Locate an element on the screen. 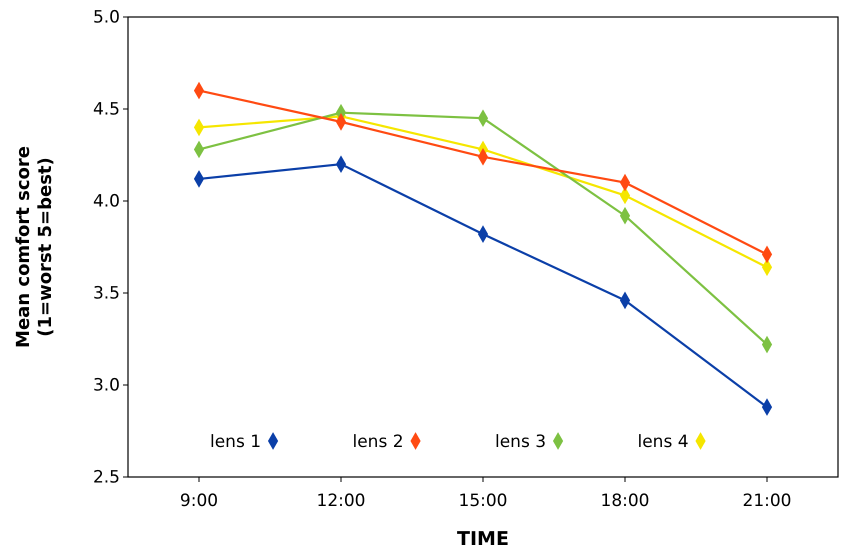 Image resolution: width=846 pixels, height=550 pixels. legend-label: lens 4 is located at coordinates (663, 442).